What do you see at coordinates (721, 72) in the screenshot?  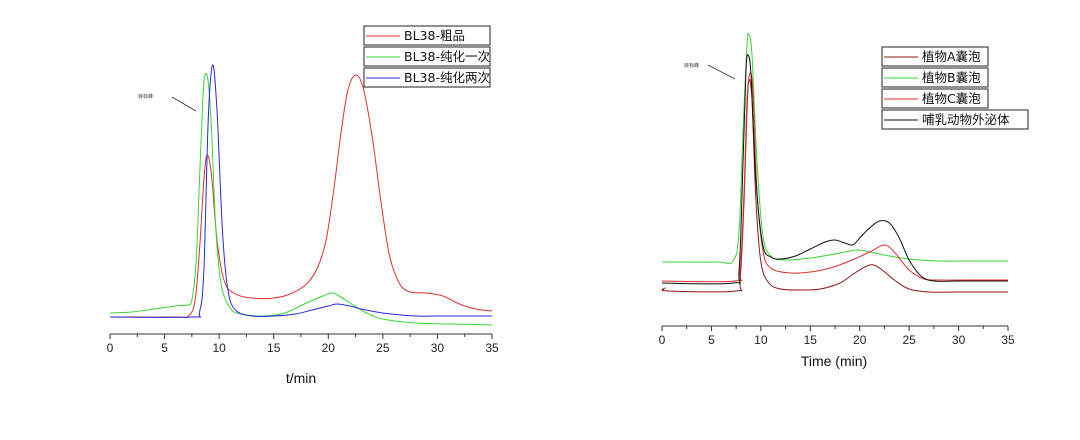 I see `right-annotation-pointer` at bounding box center [721, 72].